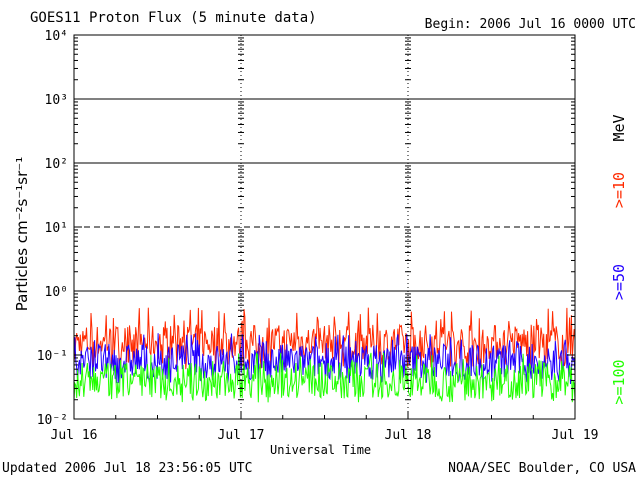  What do you see at coordinates (74, 435) in the screenshot?
I see `x-tick-label: Jul 16` at bounding box center [74, 435].